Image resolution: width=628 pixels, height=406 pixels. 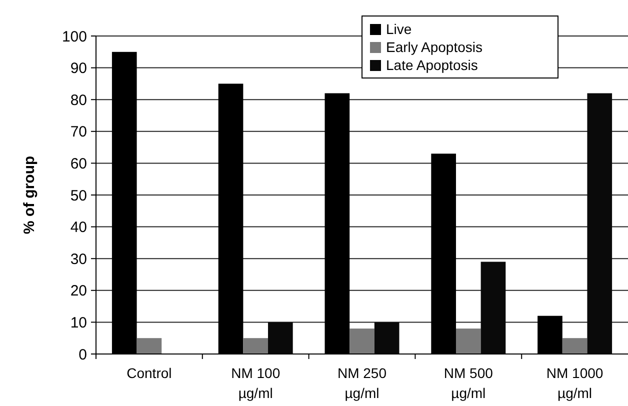 What do you see at coordinates (362, 383) in the screenshot?
I see `x-tick-label: NM 250 µg/ml` at bounding box center [362, 383].